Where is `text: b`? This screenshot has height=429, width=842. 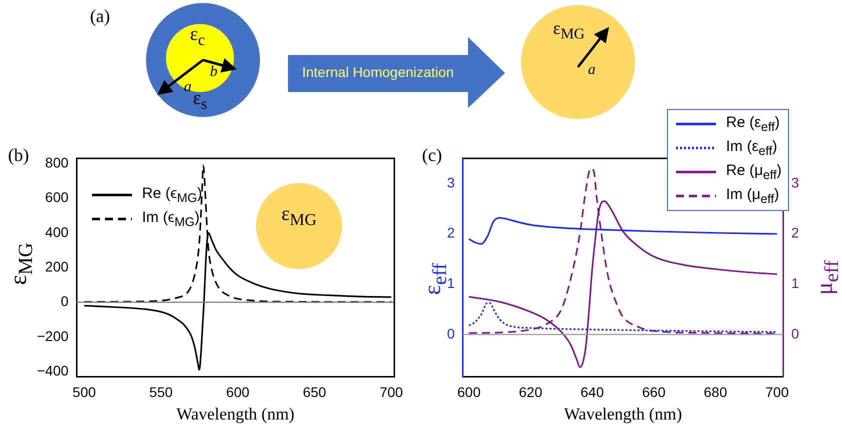 text: b is located at coordinates (214, 72).